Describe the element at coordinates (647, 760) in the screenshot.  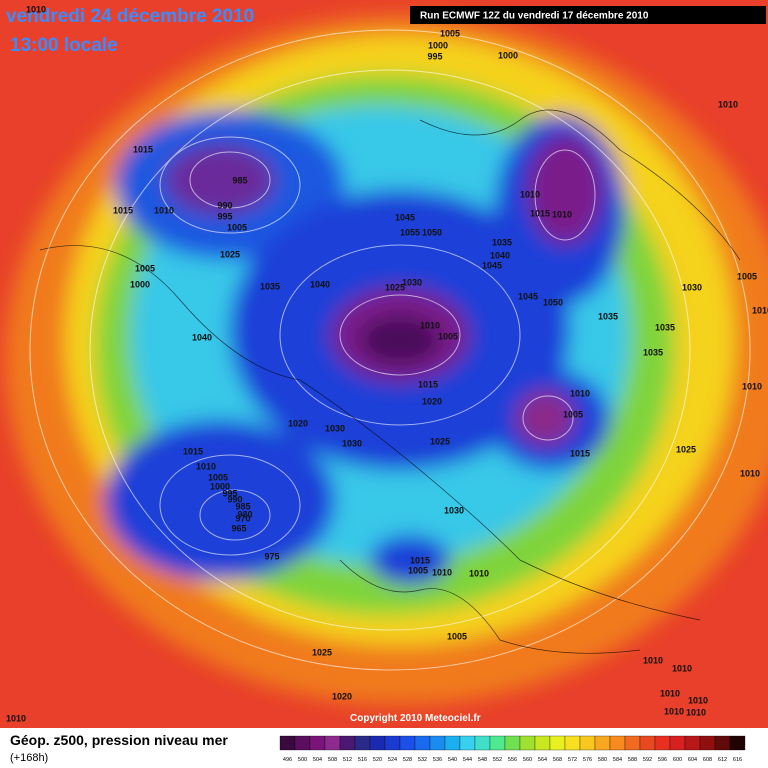
I see `legend-label: 592` at that location.